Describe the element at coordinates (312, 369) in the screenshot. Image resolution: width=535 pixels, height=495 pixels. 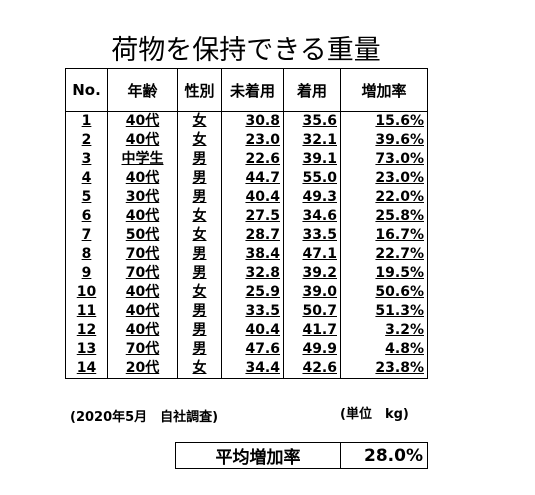
I see `table-cell: 42.6` at that location.